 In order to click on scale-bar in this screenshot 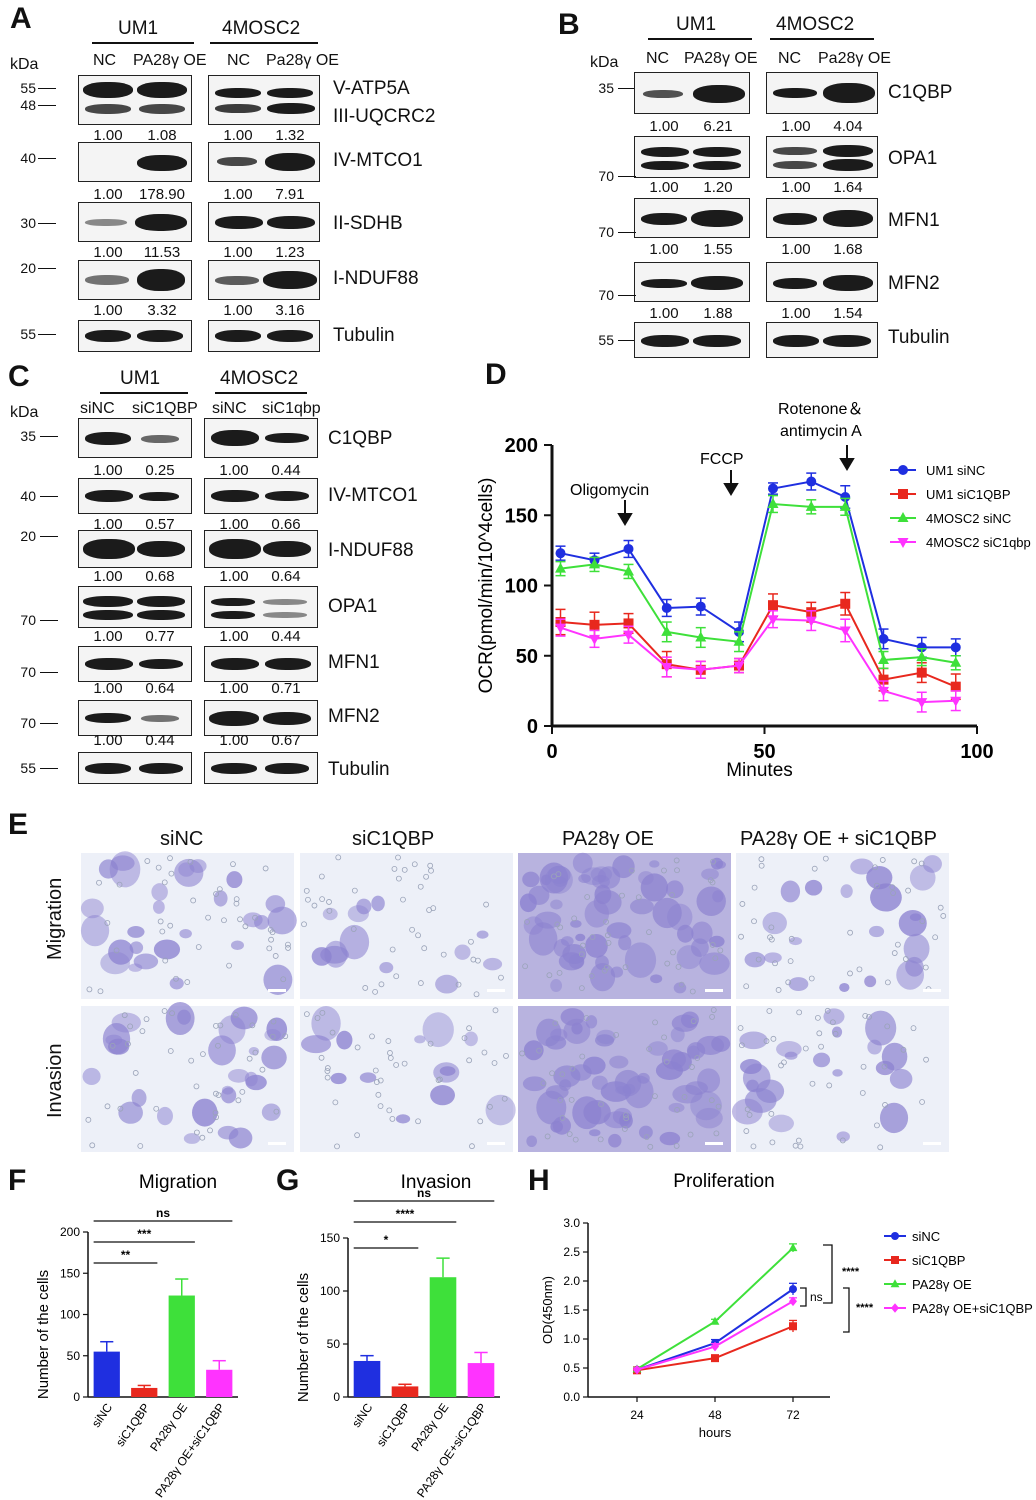, I will do `click(714, 990)`.